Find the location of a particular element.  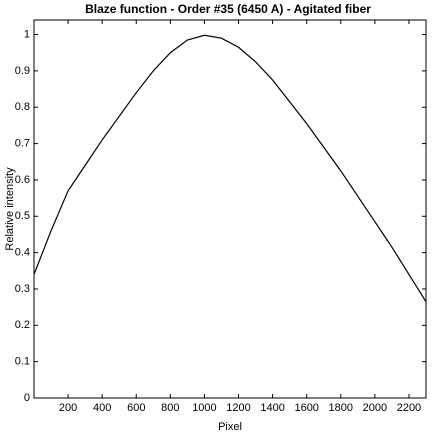

y-tick-label: 0.1 is located at coordinates (22, 362).